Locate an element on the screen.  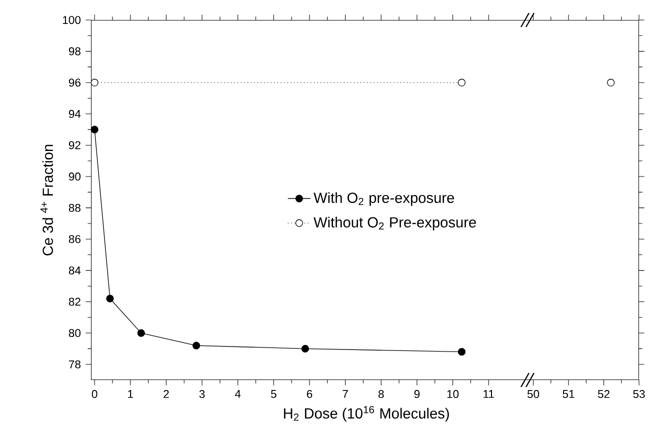
x-tick-label: 50 is located at coordinates (533, 394).